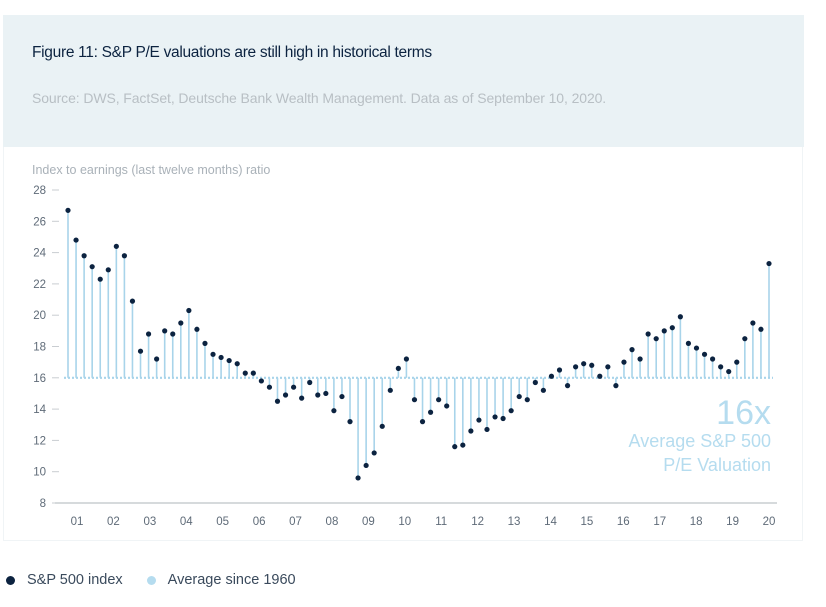 Image resolution: width=826 pixels, height=607 pixels. What do you see at coordinates (39, 285) in the screenshot?
I see `y-tick-label: 22` at bounding box center [39, 285].